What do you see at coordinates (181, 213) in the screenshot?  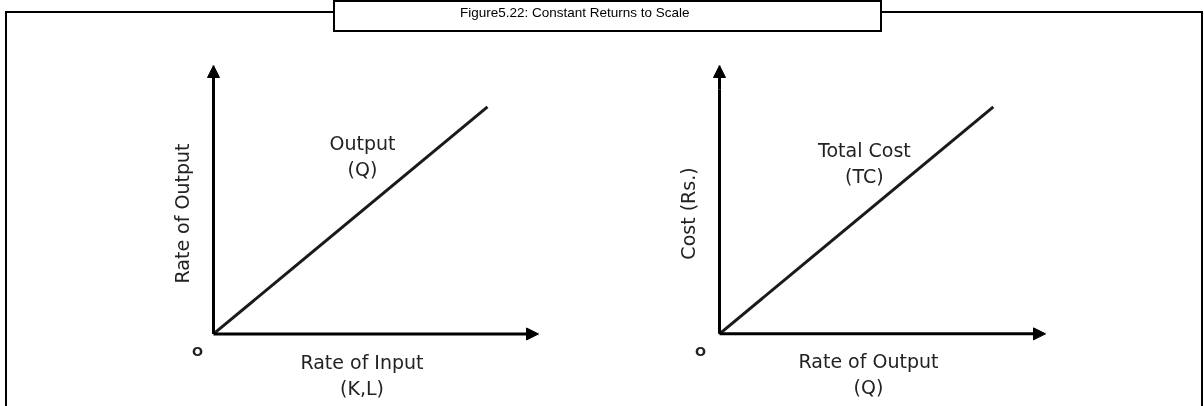 I see `y-axis-title: Rate of Output` at bounding box center [181, 213].